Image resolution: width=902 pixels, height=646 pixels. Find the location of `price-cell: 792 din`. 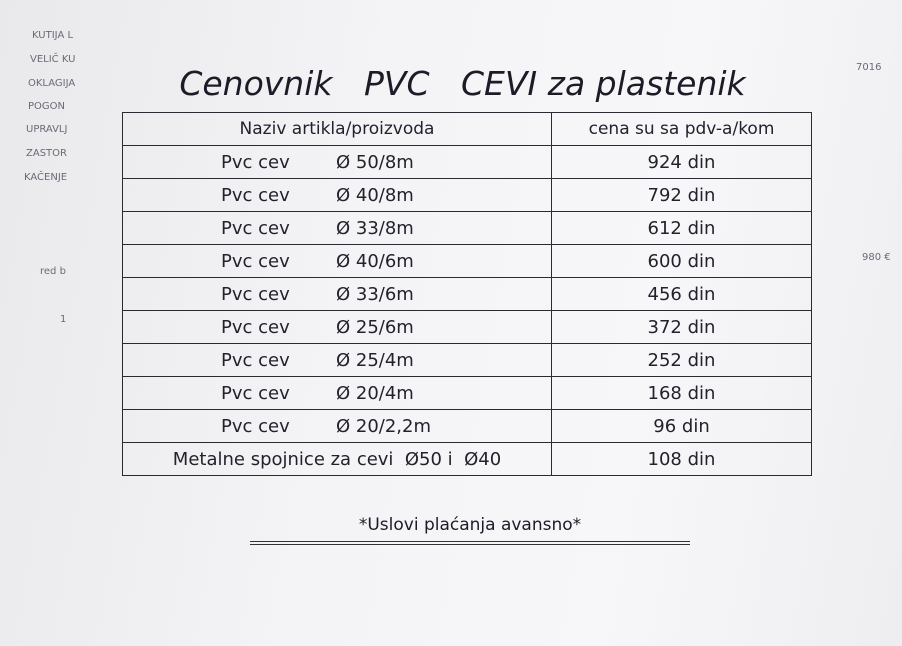

price-cell: 792 din is located at coordinates (681, 195).